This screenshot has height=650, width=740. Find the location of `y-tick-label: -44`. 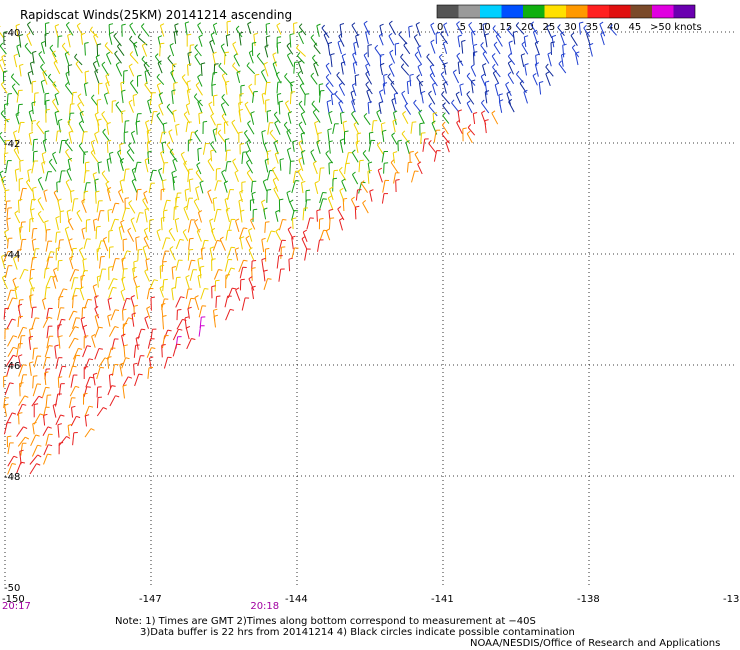

y-tick-label: -44 is located at coordinates (12, 255).